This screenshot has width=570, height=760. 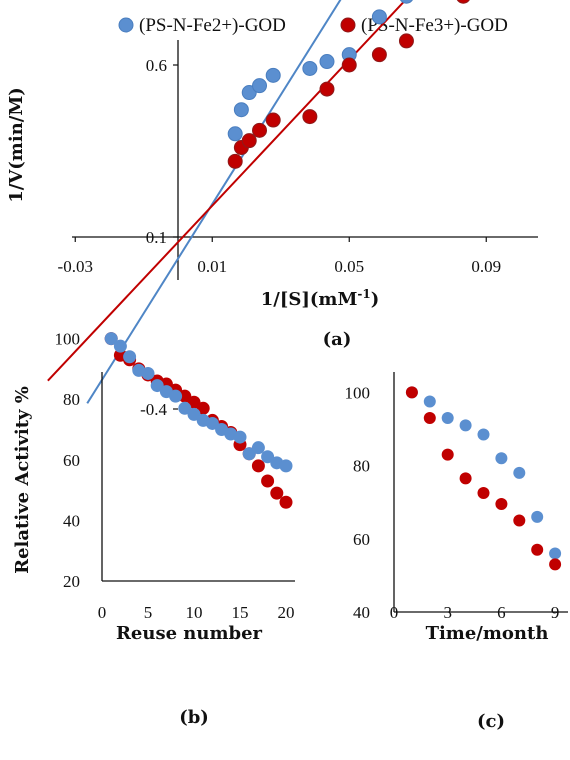 What do you see at coordinates (361, 466) in the screenshot?
I see `panel-c-y-tick-label: 80` at bounding box center [361, 466].